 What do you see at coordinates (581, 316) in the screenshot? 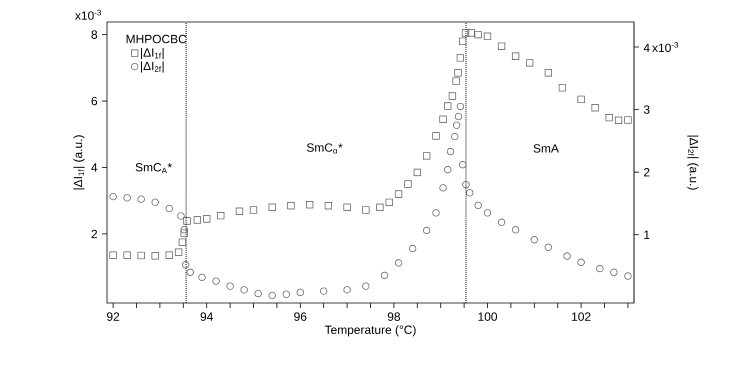
I see `x-tick-label: 102` at bounding box center [581, 316].